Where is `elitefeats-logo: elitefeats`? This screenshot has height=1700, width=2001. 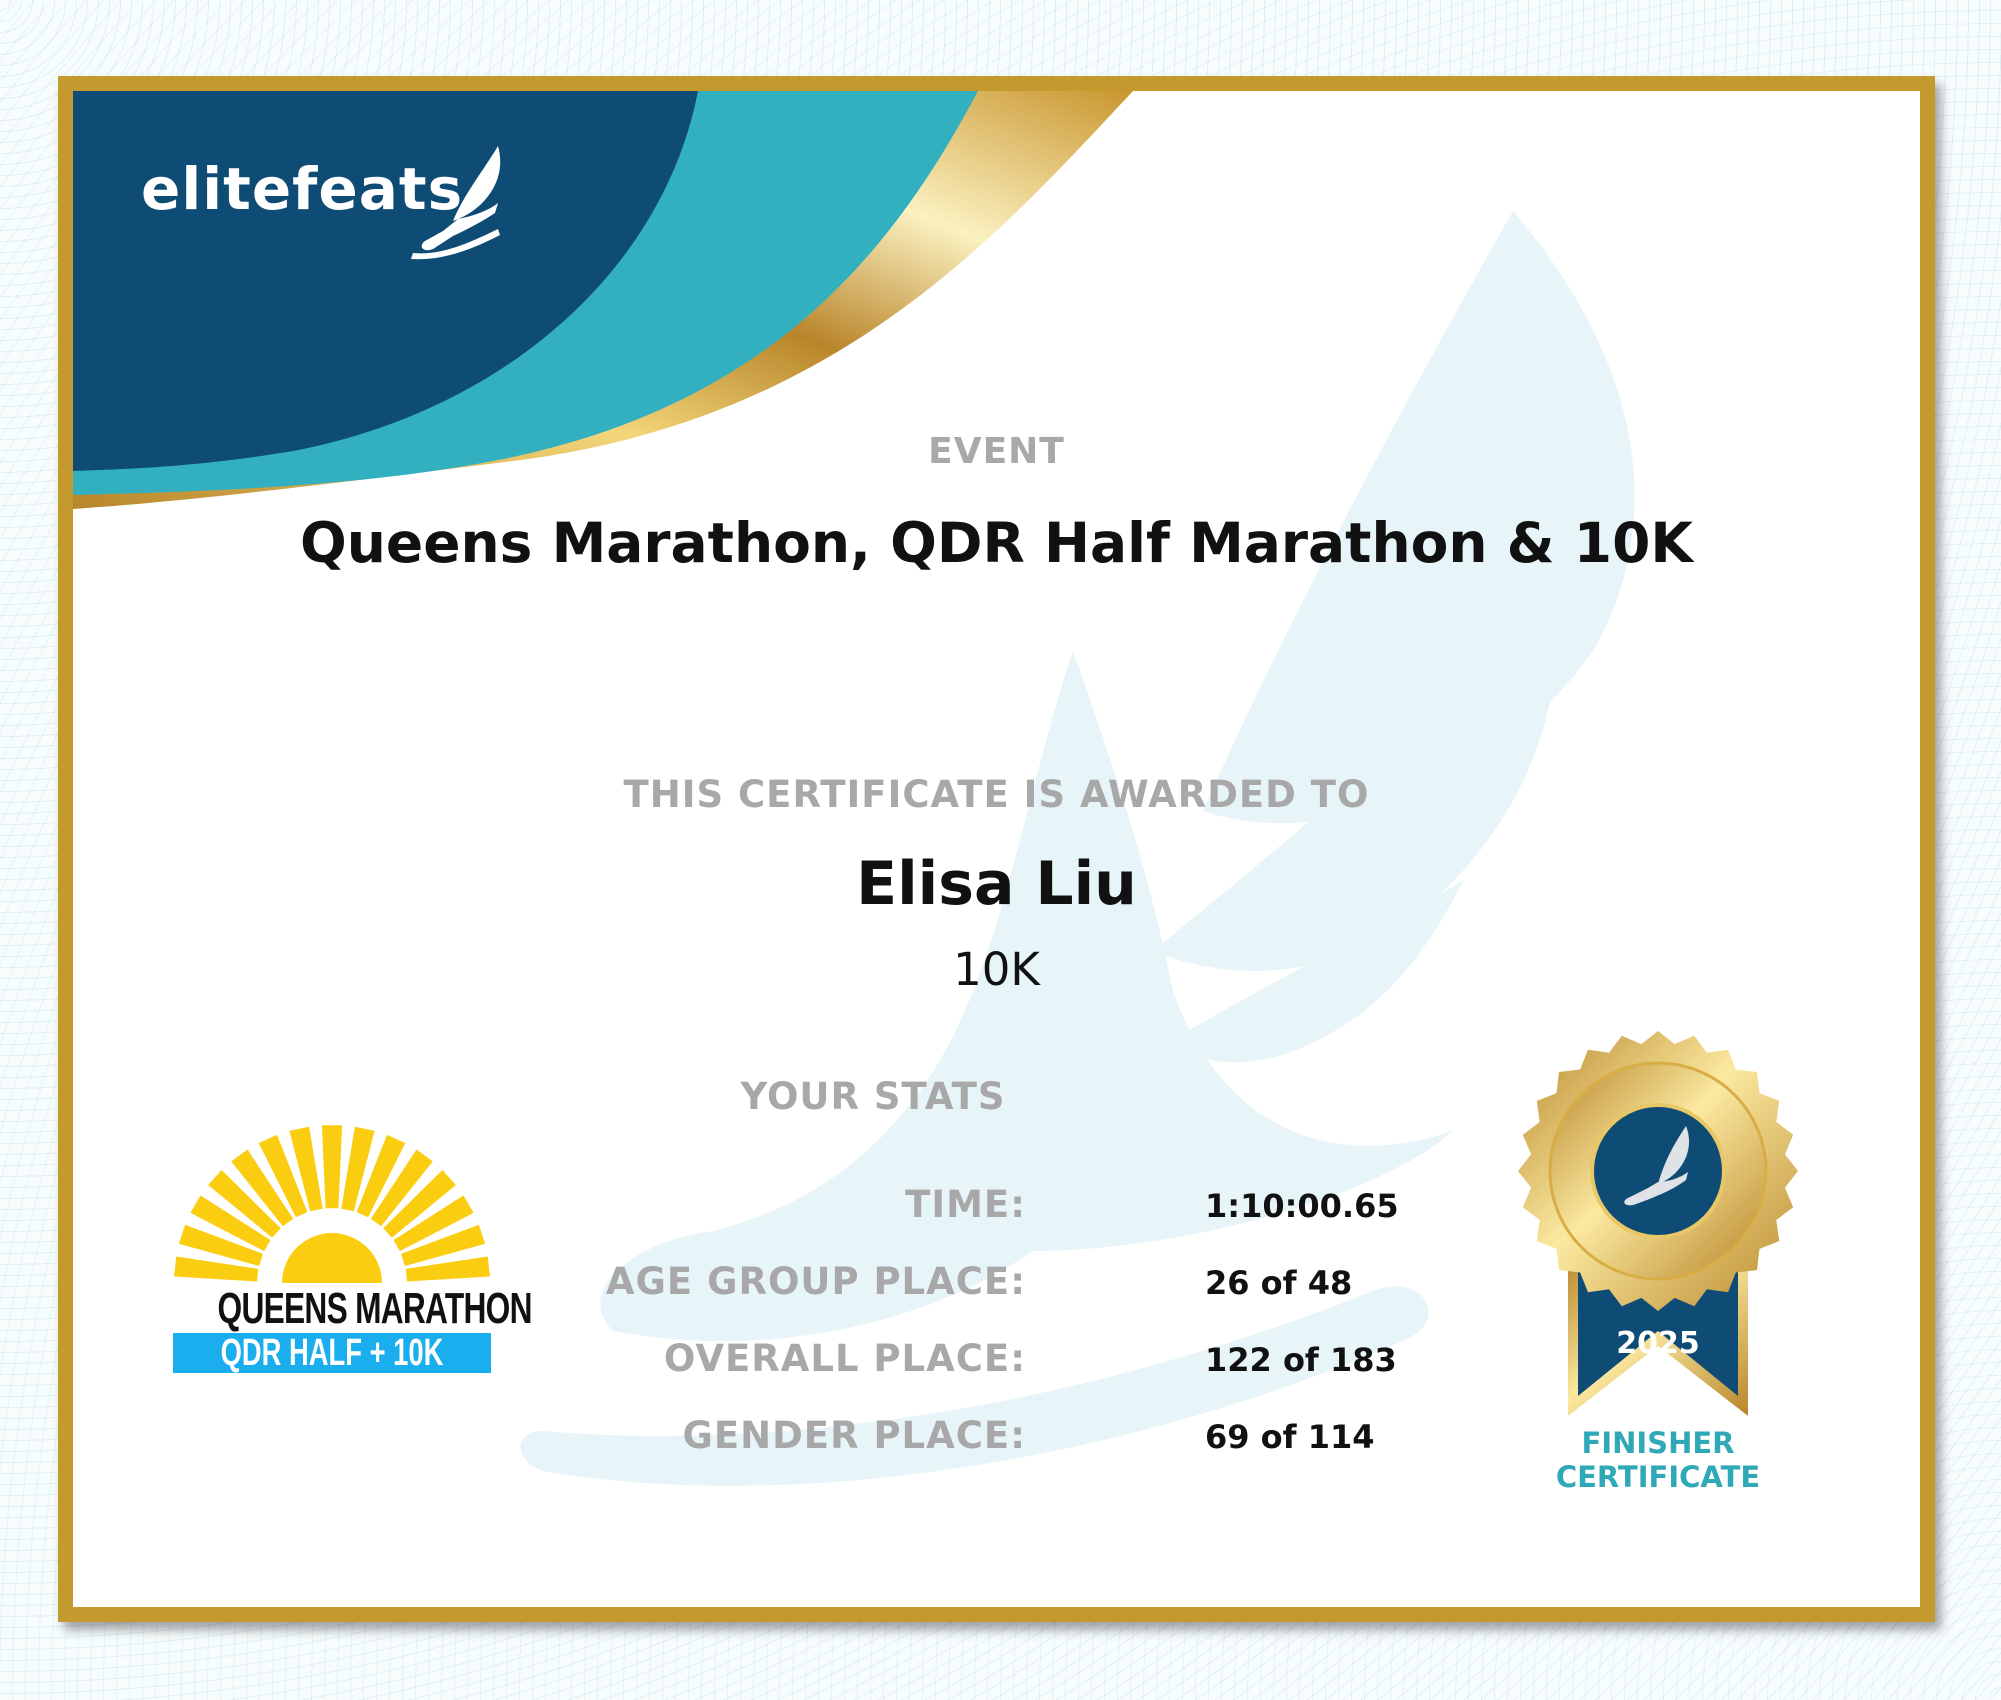 elitefeats-logo: elitefeats is located at coordinates (302, 189).